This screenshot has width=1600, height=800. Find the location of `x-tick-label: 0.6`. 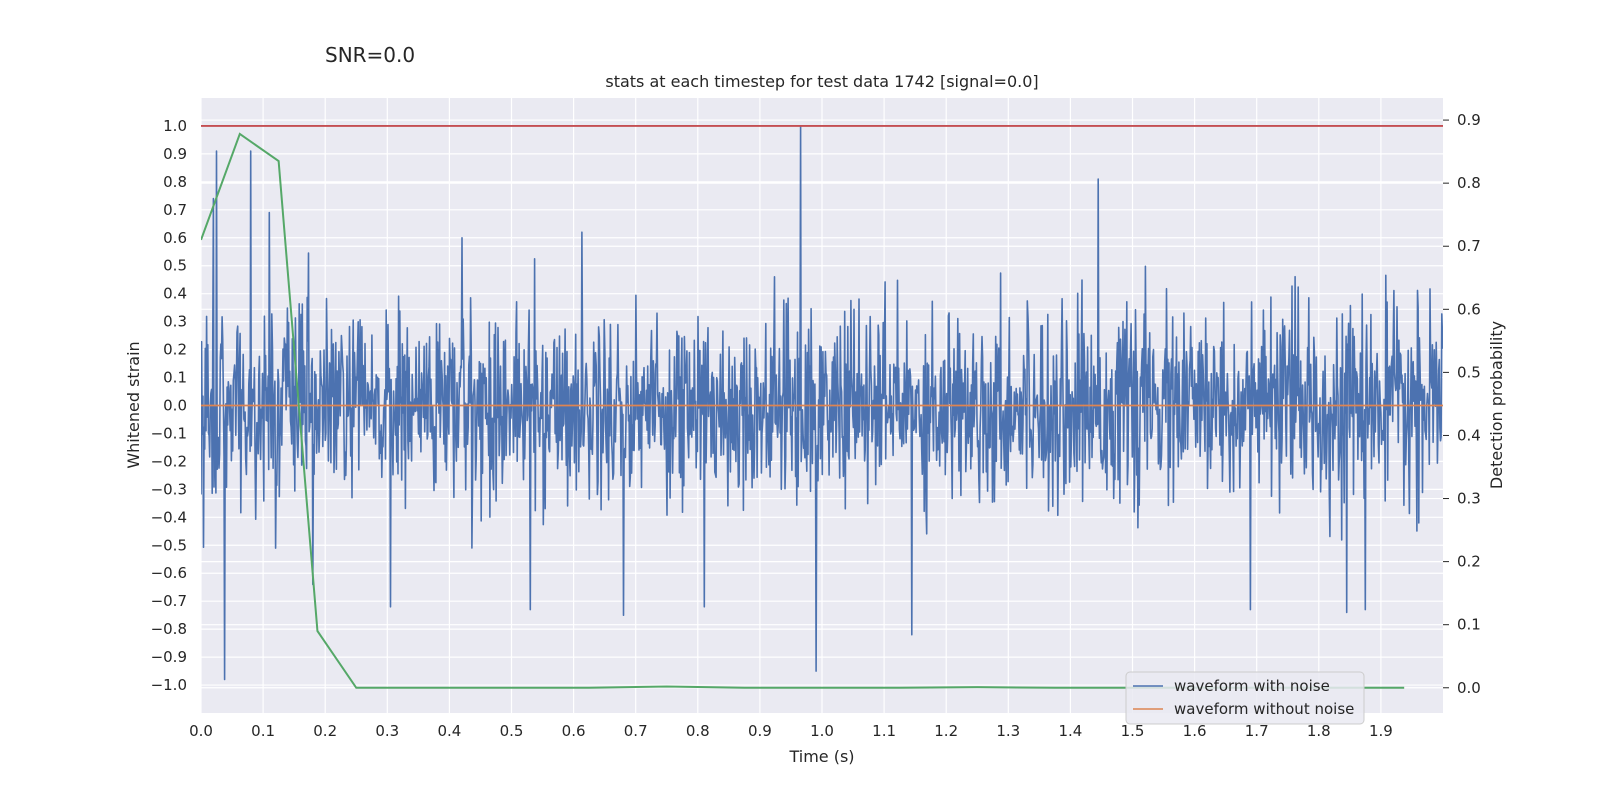

x-tick-label: 0.6 is located at coordinates (574, 731).